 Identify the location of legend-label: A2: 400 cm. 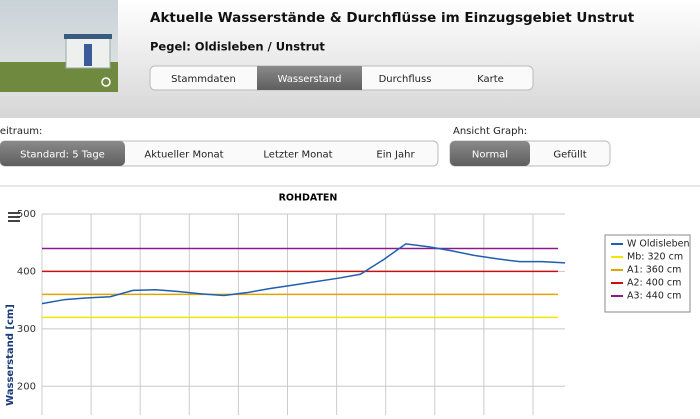
(654, 283).